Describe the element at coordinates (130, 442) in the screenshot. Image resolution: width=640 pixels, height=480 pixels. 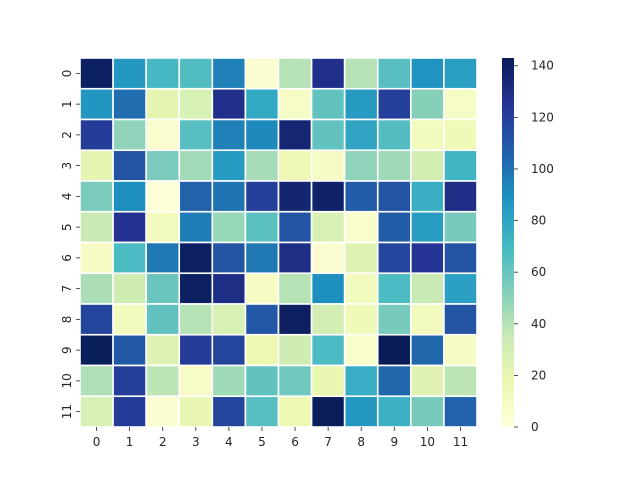
I see `x-tick-label-1: 1` at that location.